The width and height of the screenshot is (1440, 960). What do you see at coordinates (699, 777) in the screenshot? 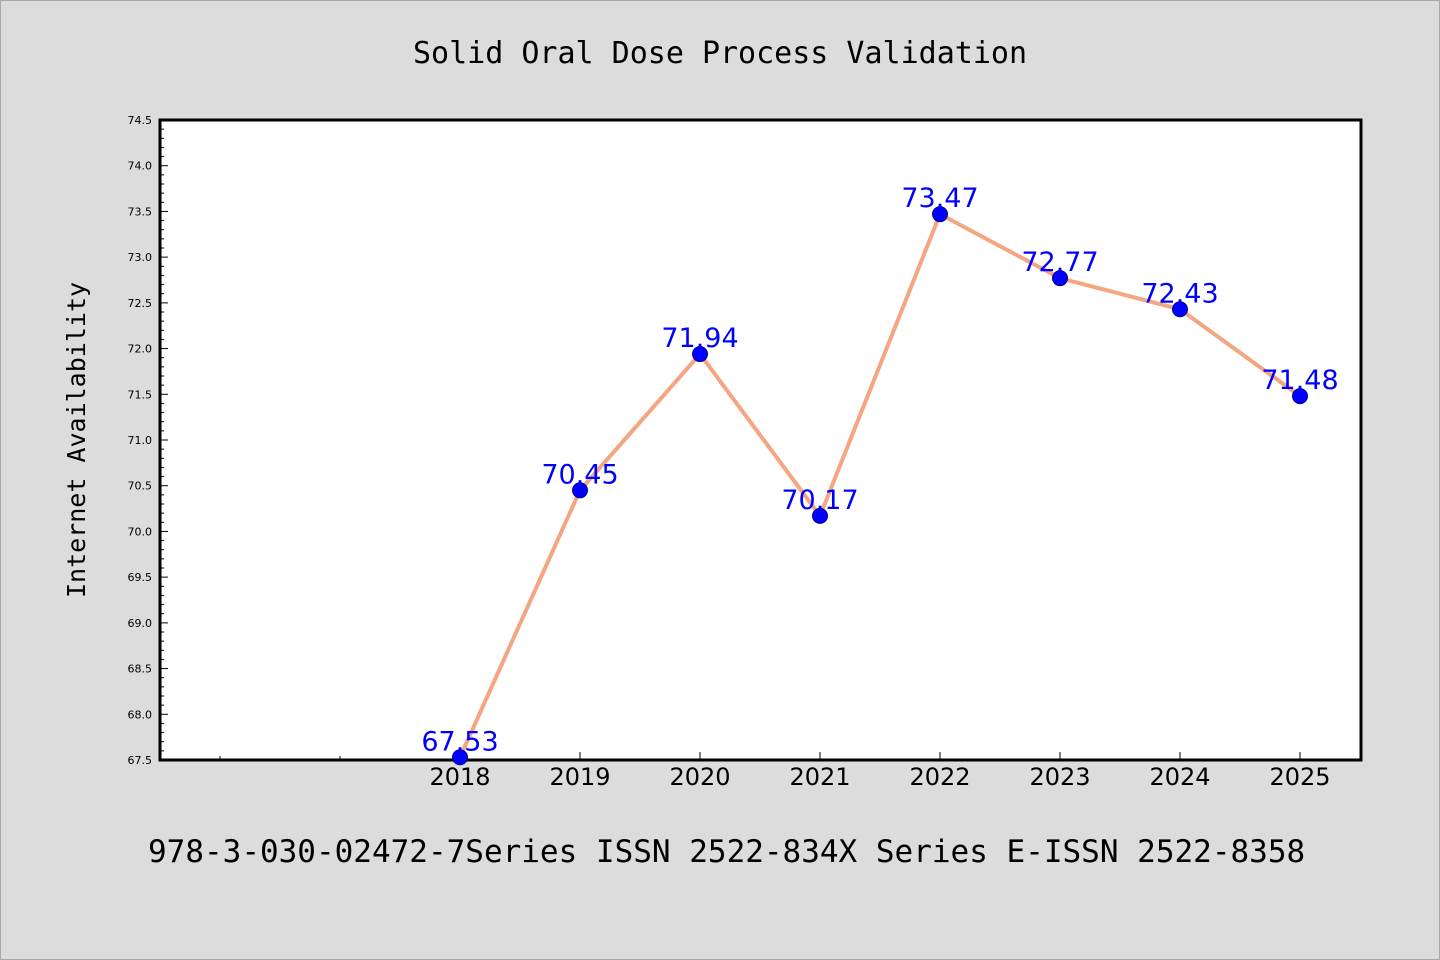
I see `x-tick-label: 2020` at bounding box center [699, 777].